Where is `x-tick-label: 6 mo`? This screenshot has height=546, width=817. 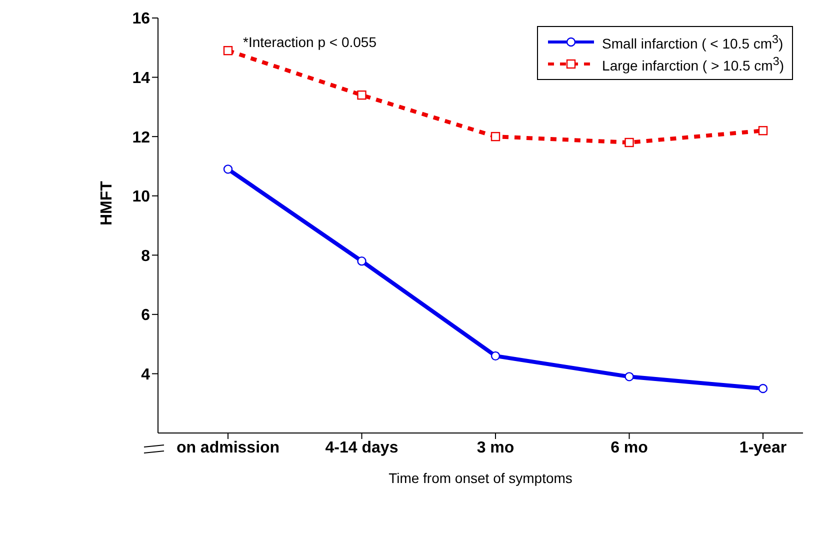
x-tick-label: 6 mo is located at coordinates (629, 447).